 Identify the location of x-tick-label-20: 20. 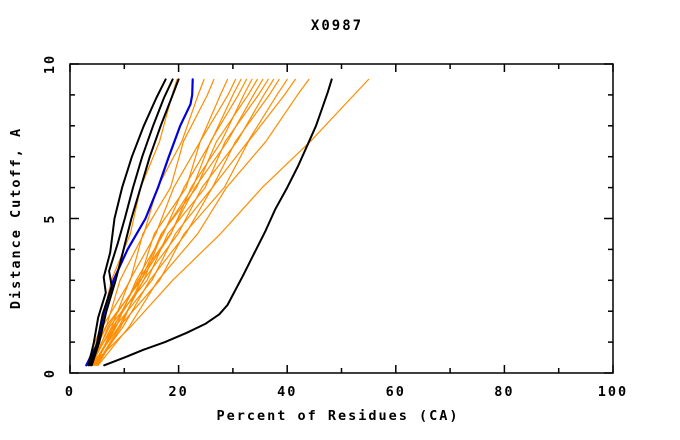
(178, 392).